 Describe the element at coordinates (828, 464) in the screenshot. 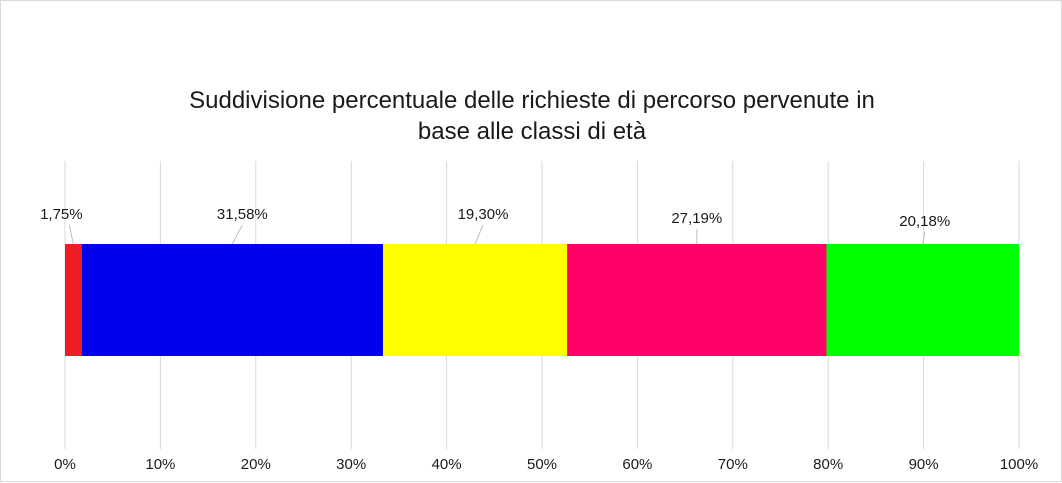

I see `x-tick-label: 80%` at that location.